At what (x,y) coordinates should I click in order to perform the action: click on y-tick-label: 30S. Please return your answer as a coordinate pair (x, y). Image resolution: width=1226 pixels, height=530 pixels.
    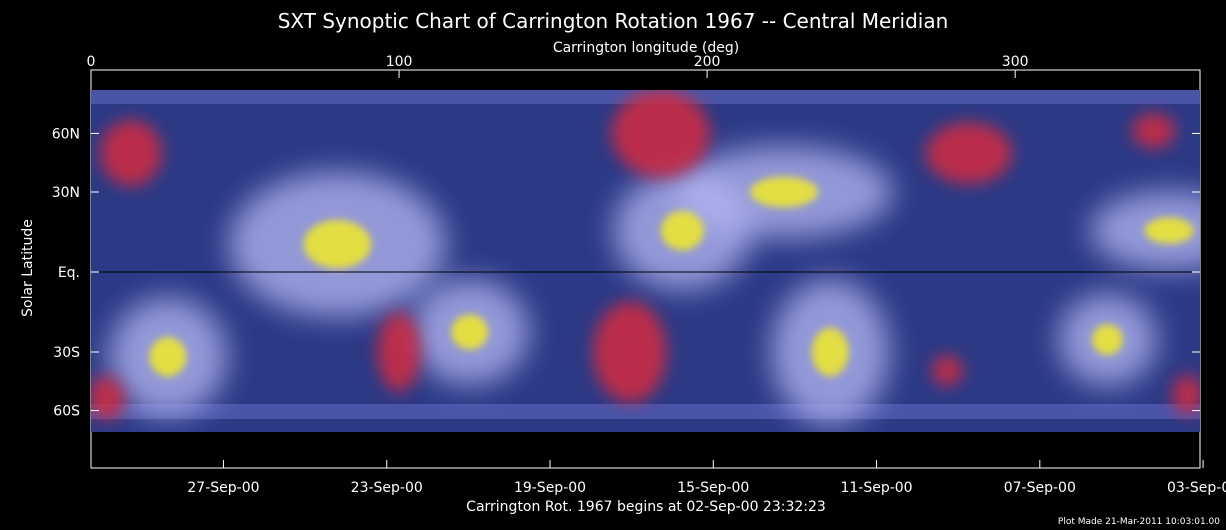
    Looking at the image, I should click on (66, 353).